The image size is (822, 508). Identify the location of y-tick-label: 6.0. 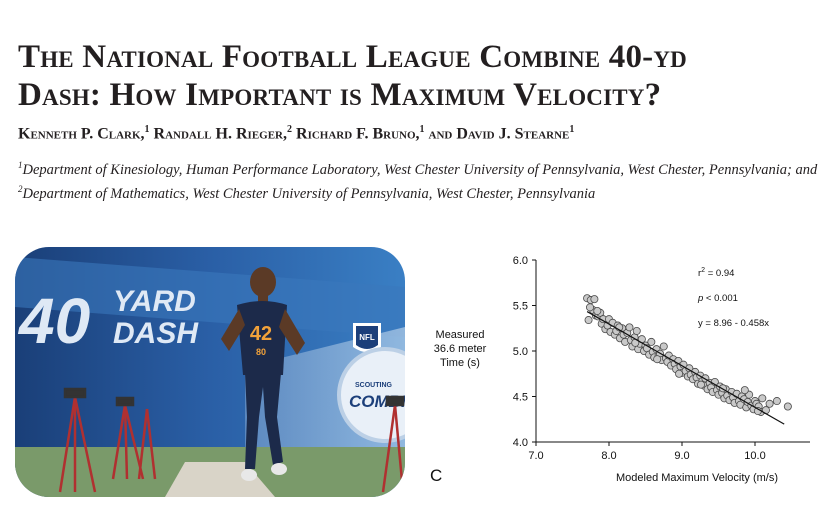
(520, 261).